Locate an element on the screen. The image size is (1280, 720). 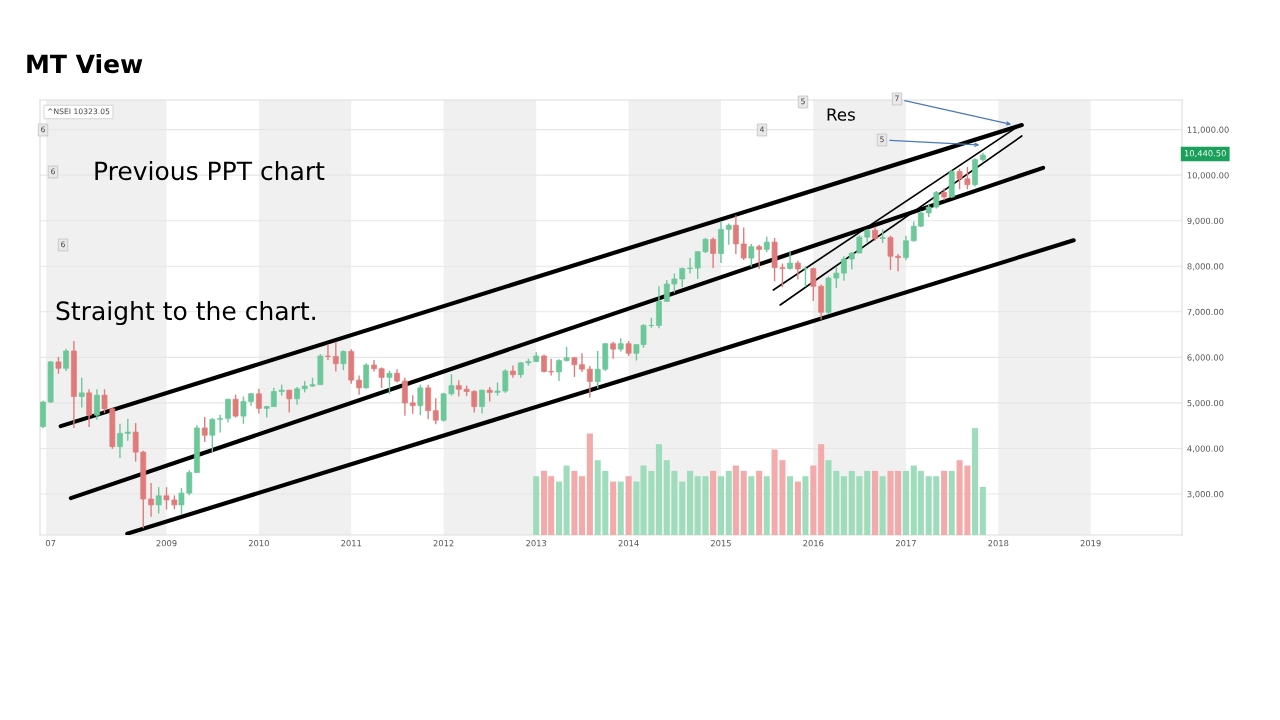
x-tick-label: 2015 is located at coordinates (720, 543).